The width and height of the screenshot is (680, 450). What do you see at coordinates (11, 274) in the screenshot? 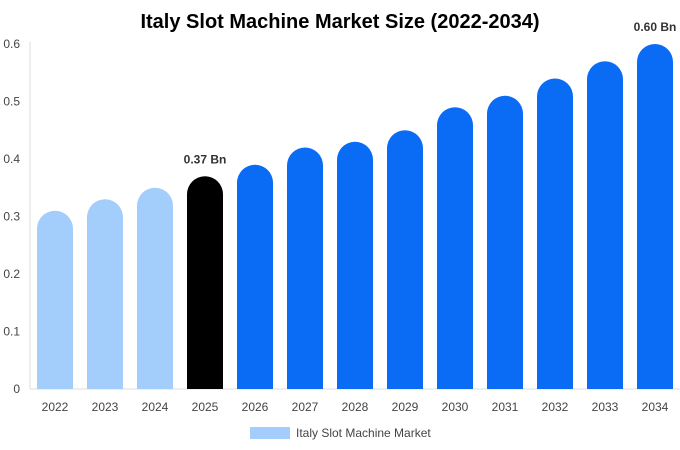
I see `y-tick-label: 0.2` at bounding box center [11, 274].